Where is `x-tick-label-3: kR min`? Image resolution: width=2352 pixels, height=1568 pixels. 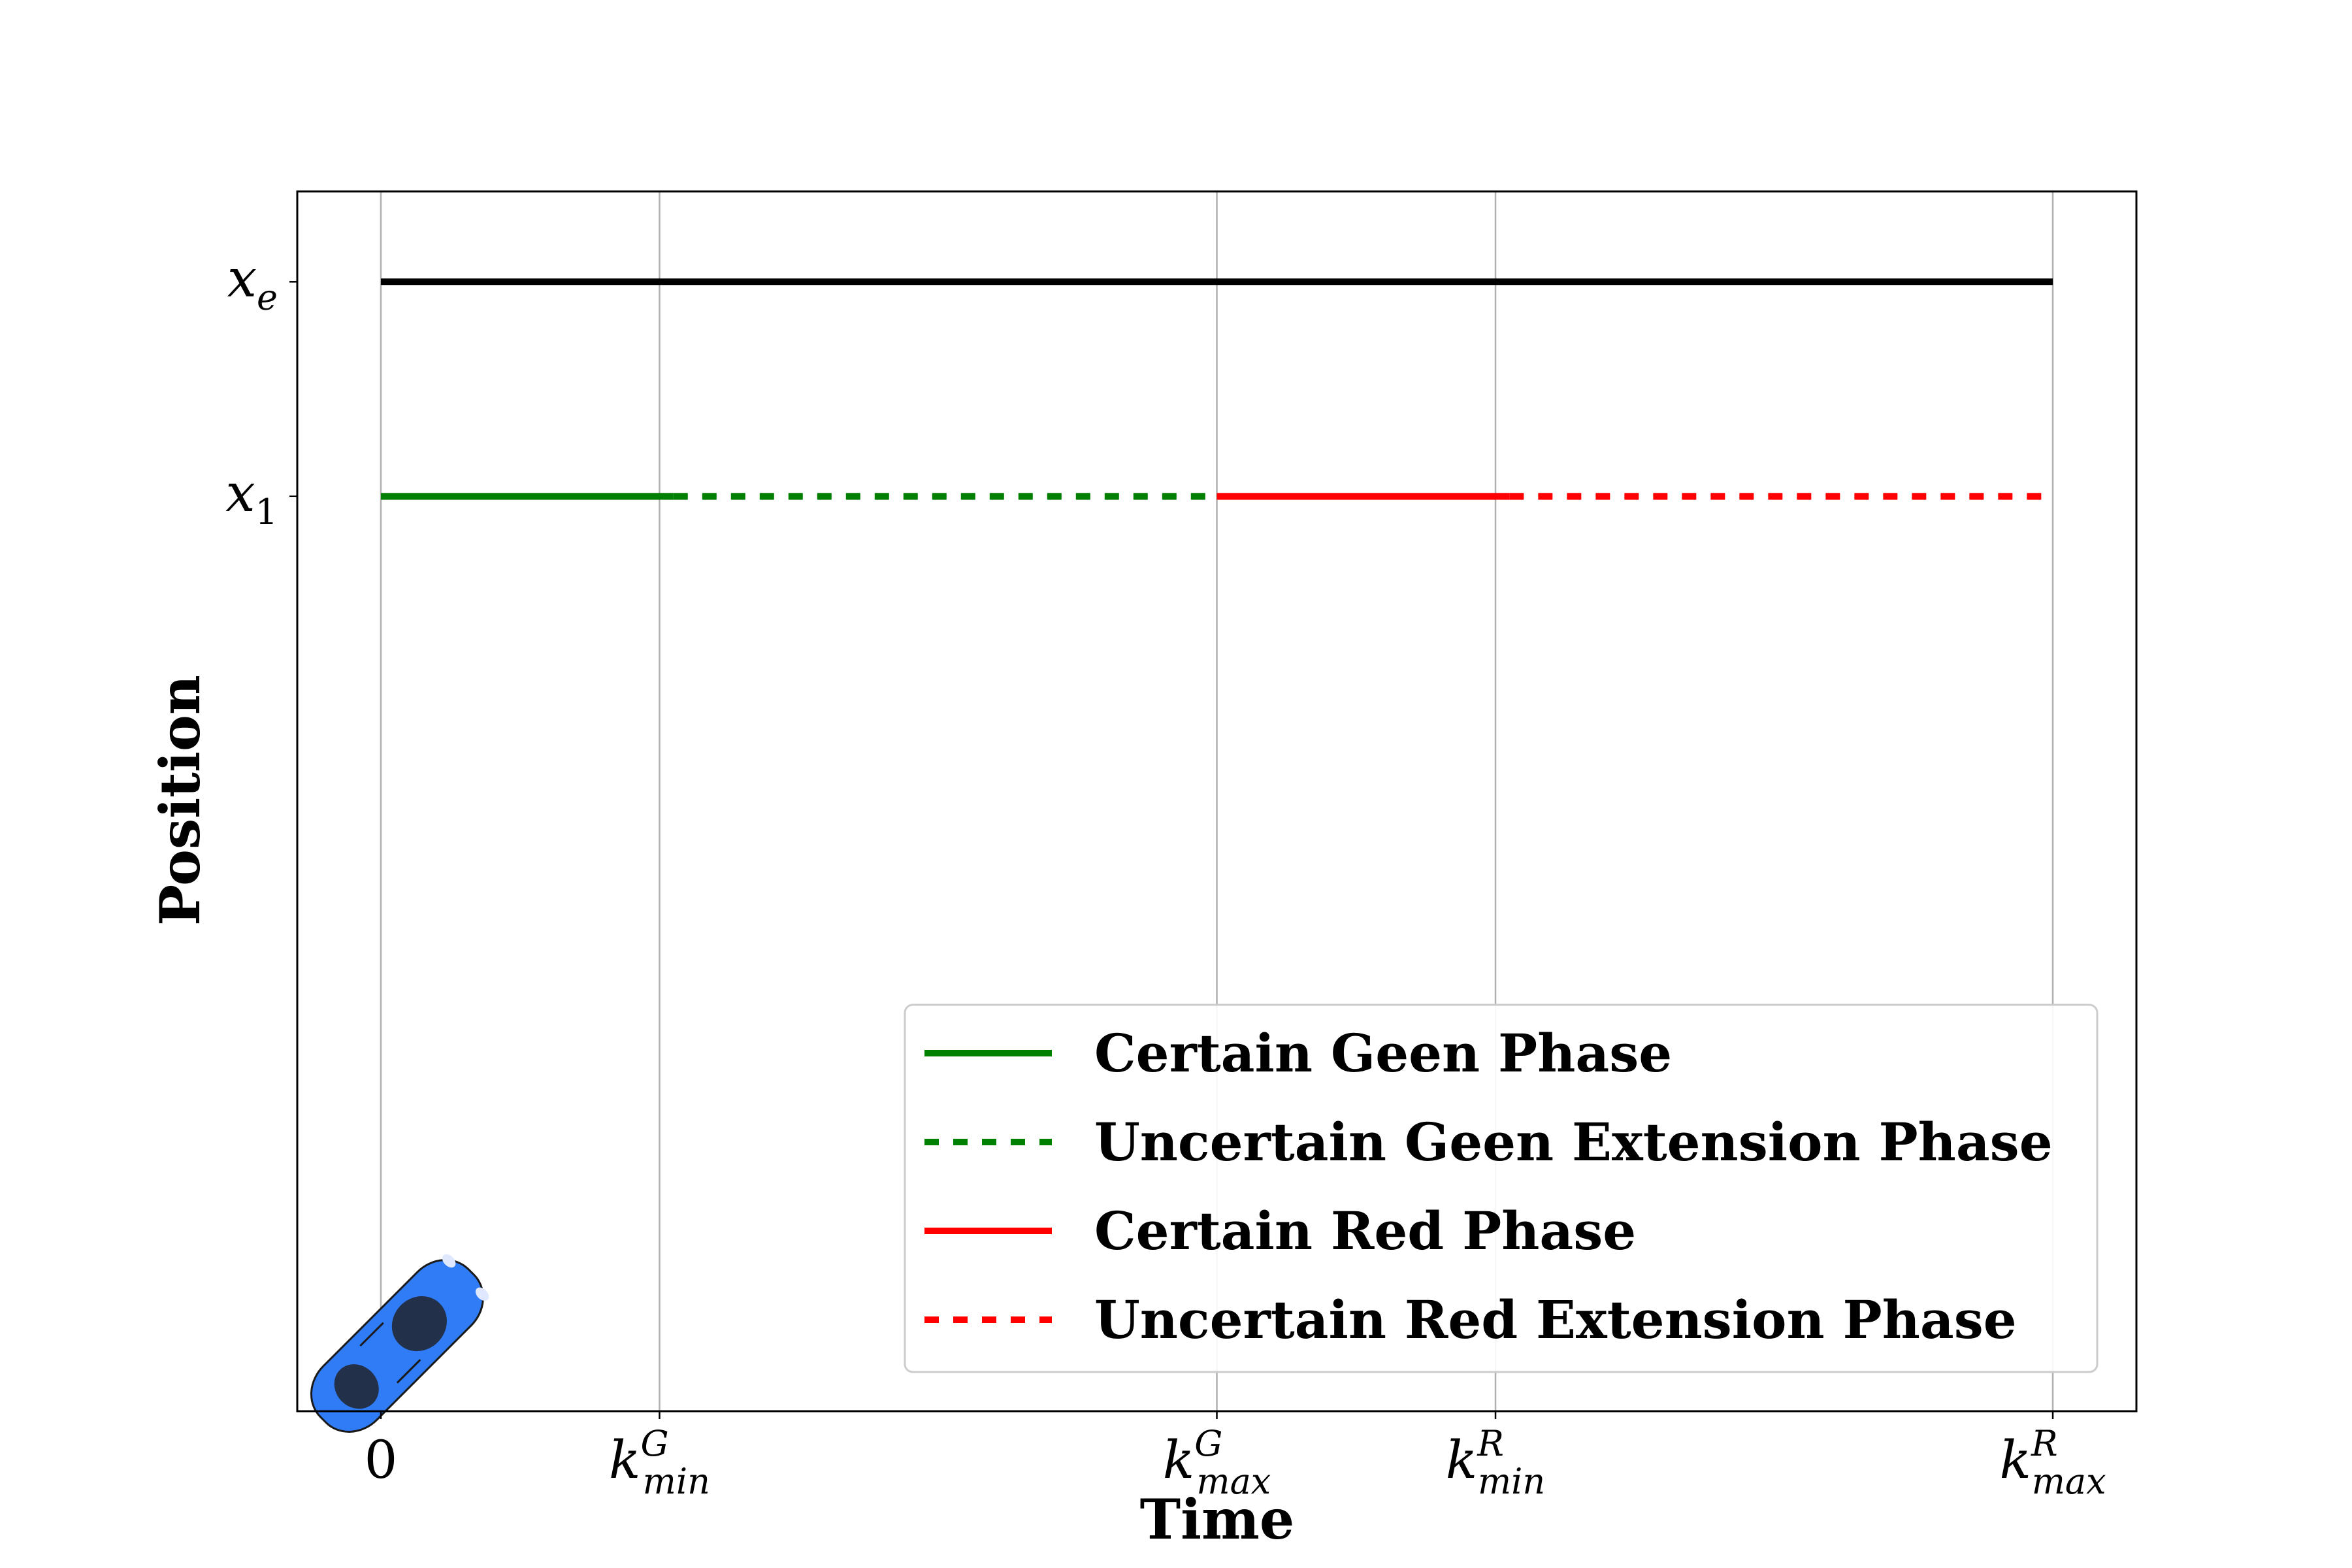 x-tick-label-3: kR min is located at coordinates (1495, 1462).